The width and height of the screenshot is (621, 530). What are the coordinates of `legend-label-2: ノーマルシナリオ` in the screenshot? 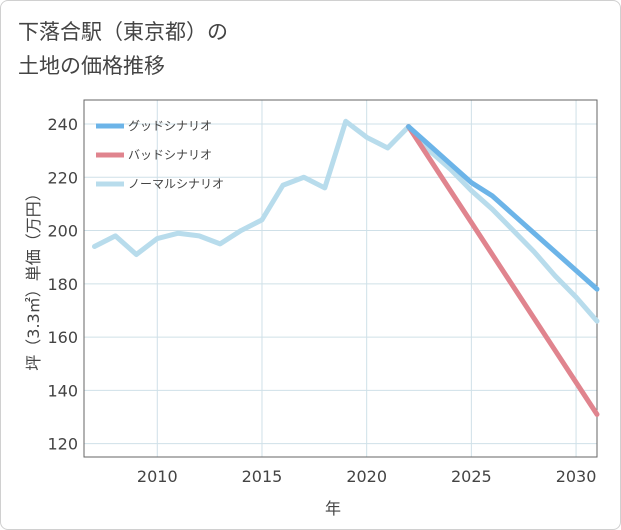 It's located at (176, 184).